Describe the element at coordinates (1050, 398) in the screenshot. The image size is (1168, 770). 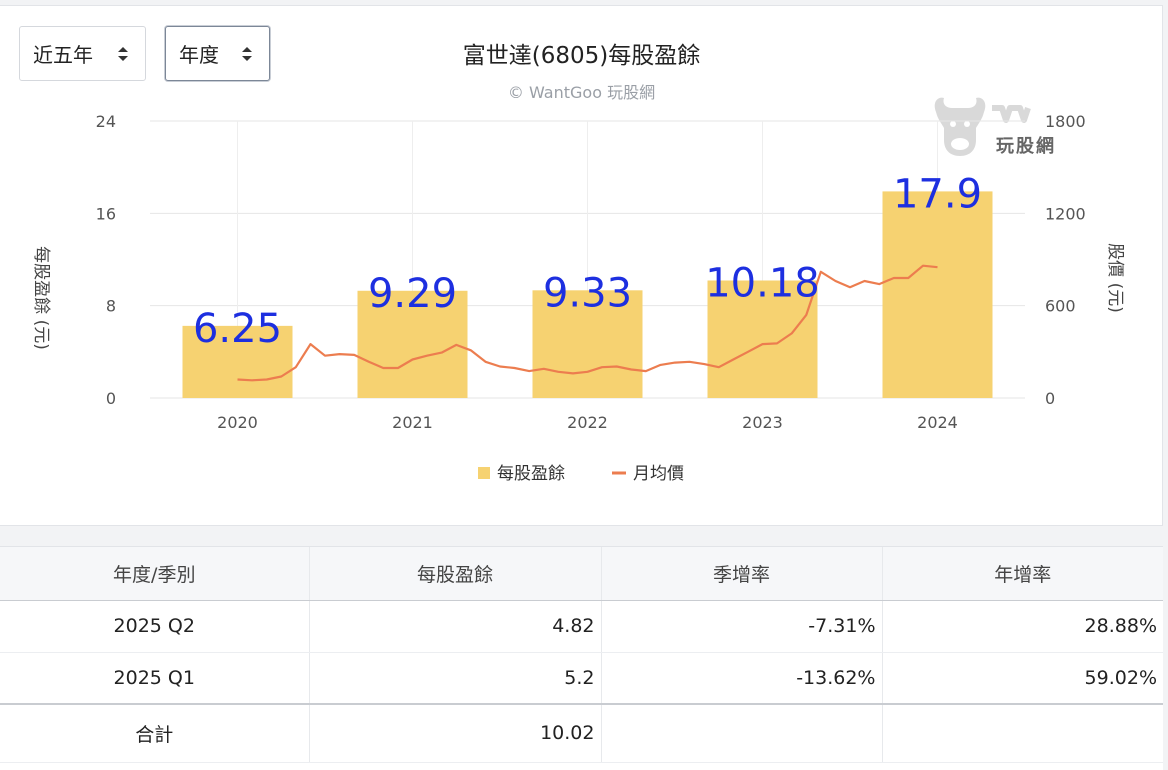
I see `y-right-tick-label: 0` at that location.